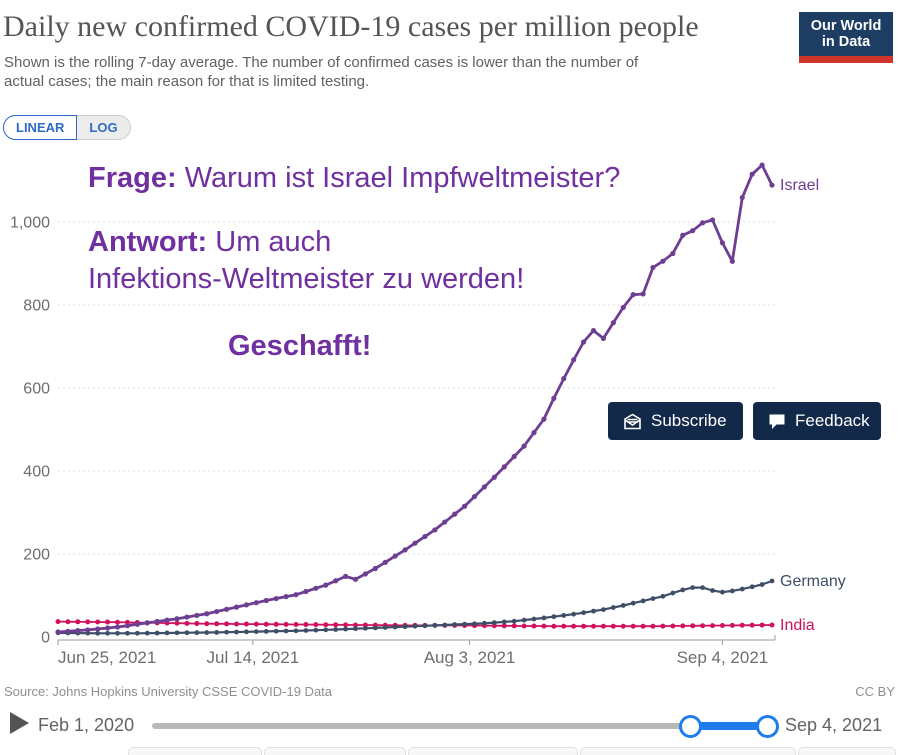 The image size is (900, 755). What do you see at coordinates (767, 726) in the screenshot?
I see `timeline-handle-end` at bounding box center [767, 726].